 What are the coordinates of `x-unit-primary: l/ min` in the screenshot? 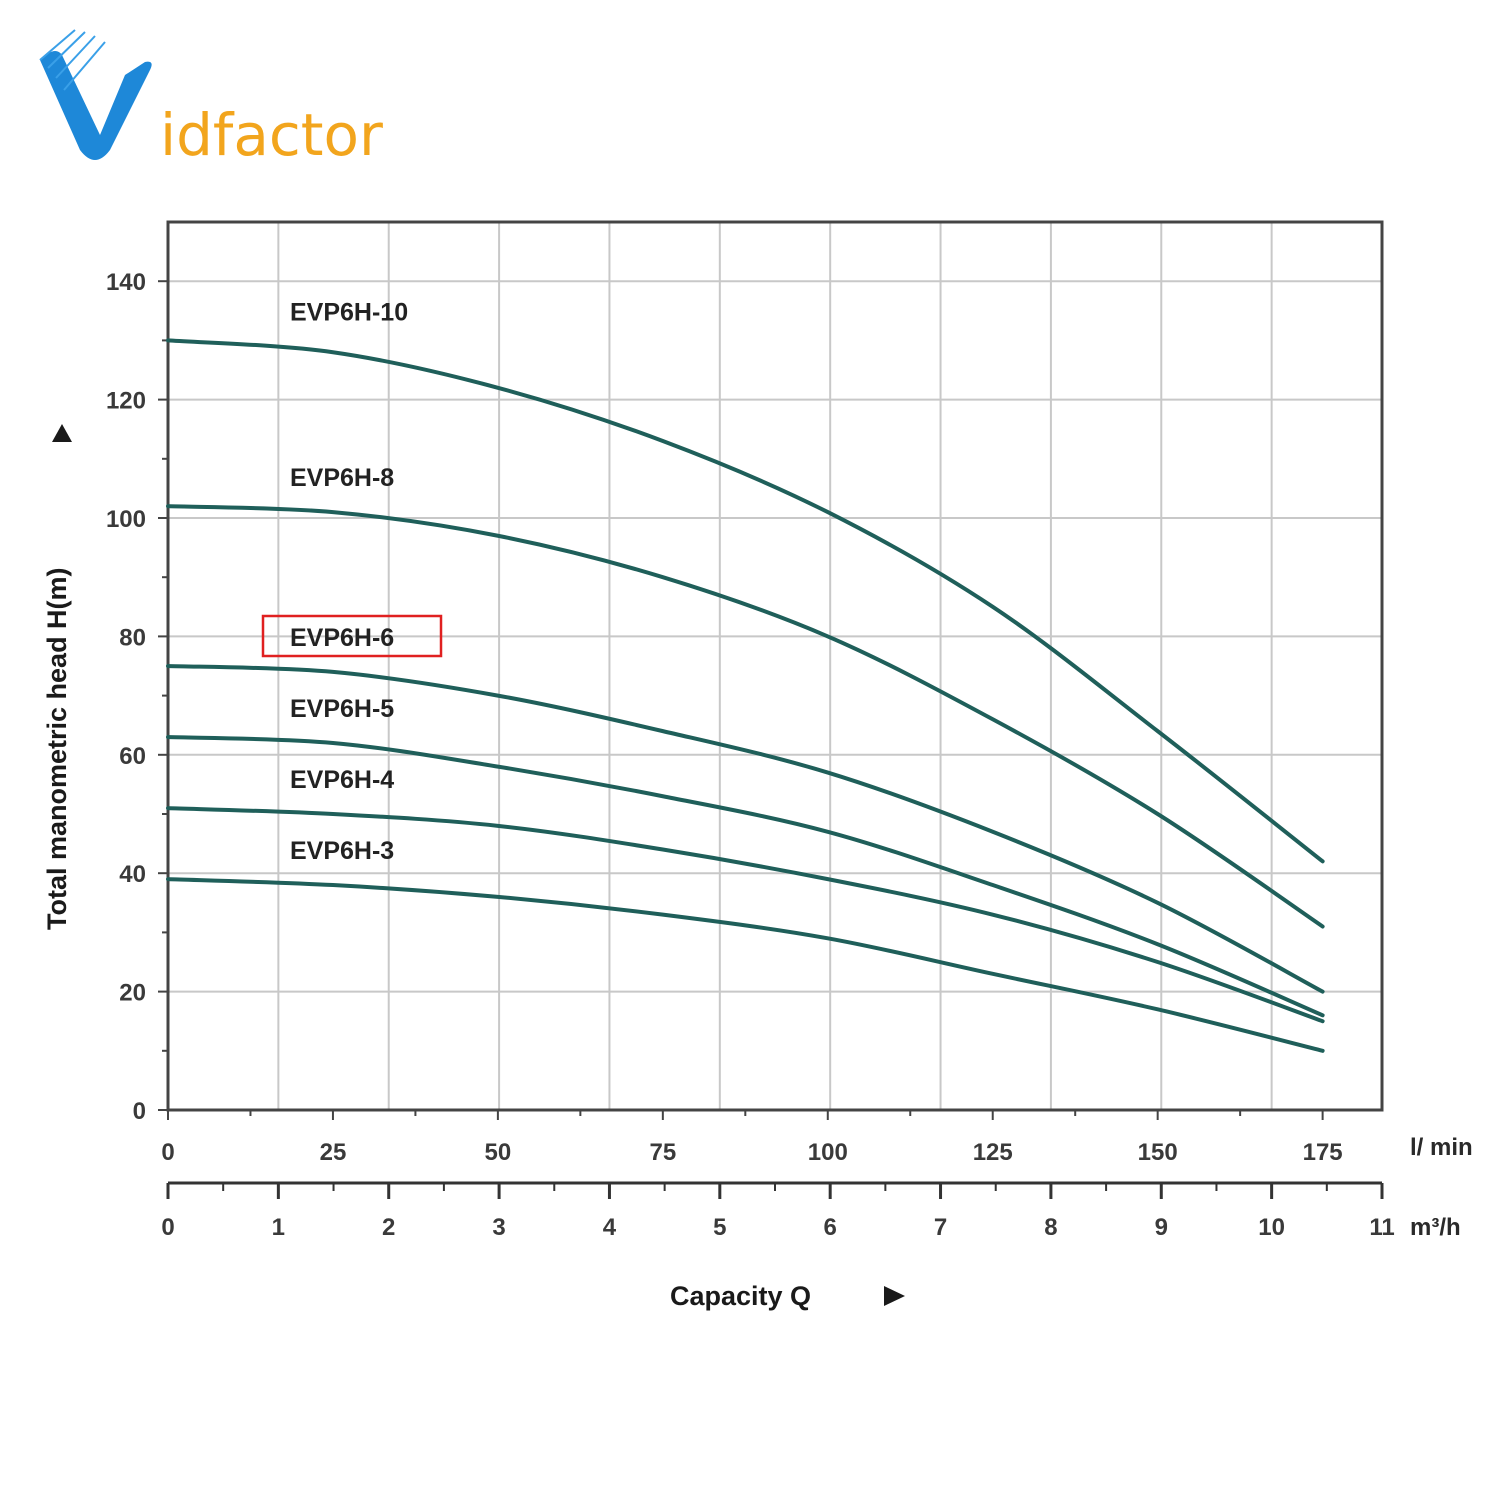 It's located at (1441, 1147).